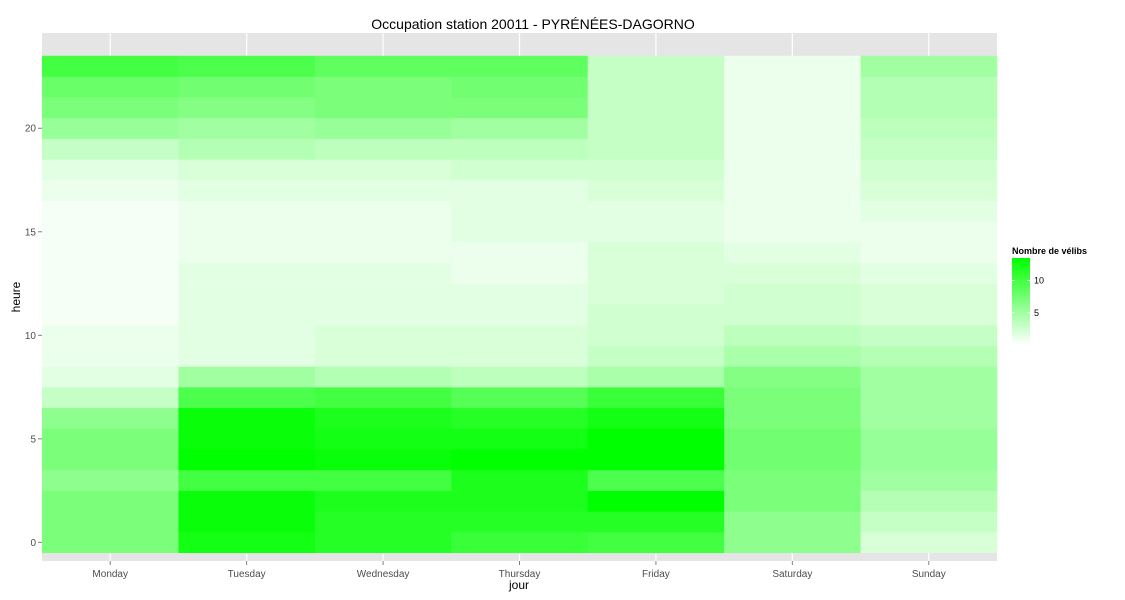 The width and height of the screenshot is (1125, 600). What do you see at coordinates (16, 296) in the screenshot?
I see `y-axis-title: heure` at bounding box center [16, 296].